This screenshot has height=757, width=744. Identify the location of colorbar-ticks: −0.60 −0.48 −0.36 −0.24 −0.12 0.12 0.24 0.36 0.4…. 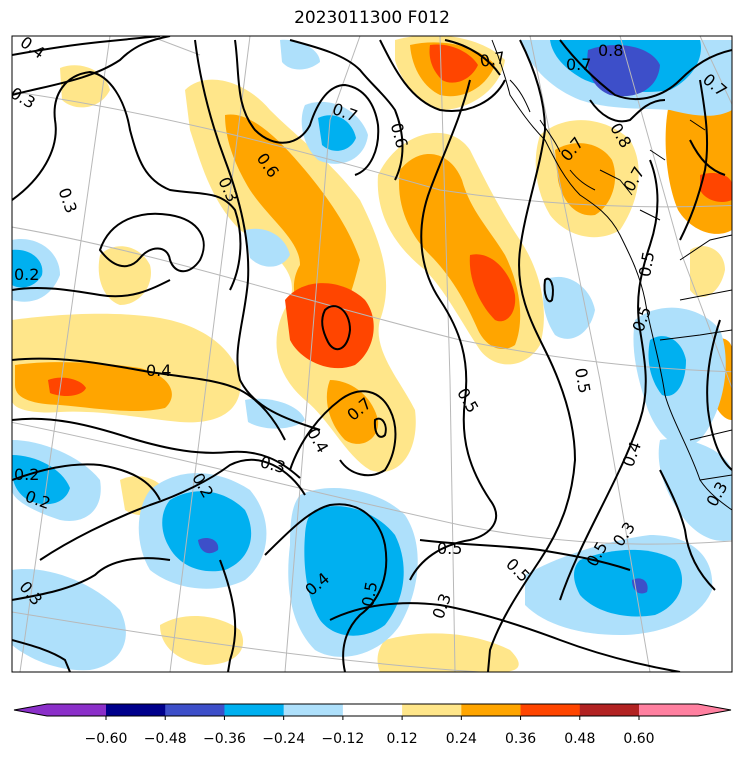
(370, 731).